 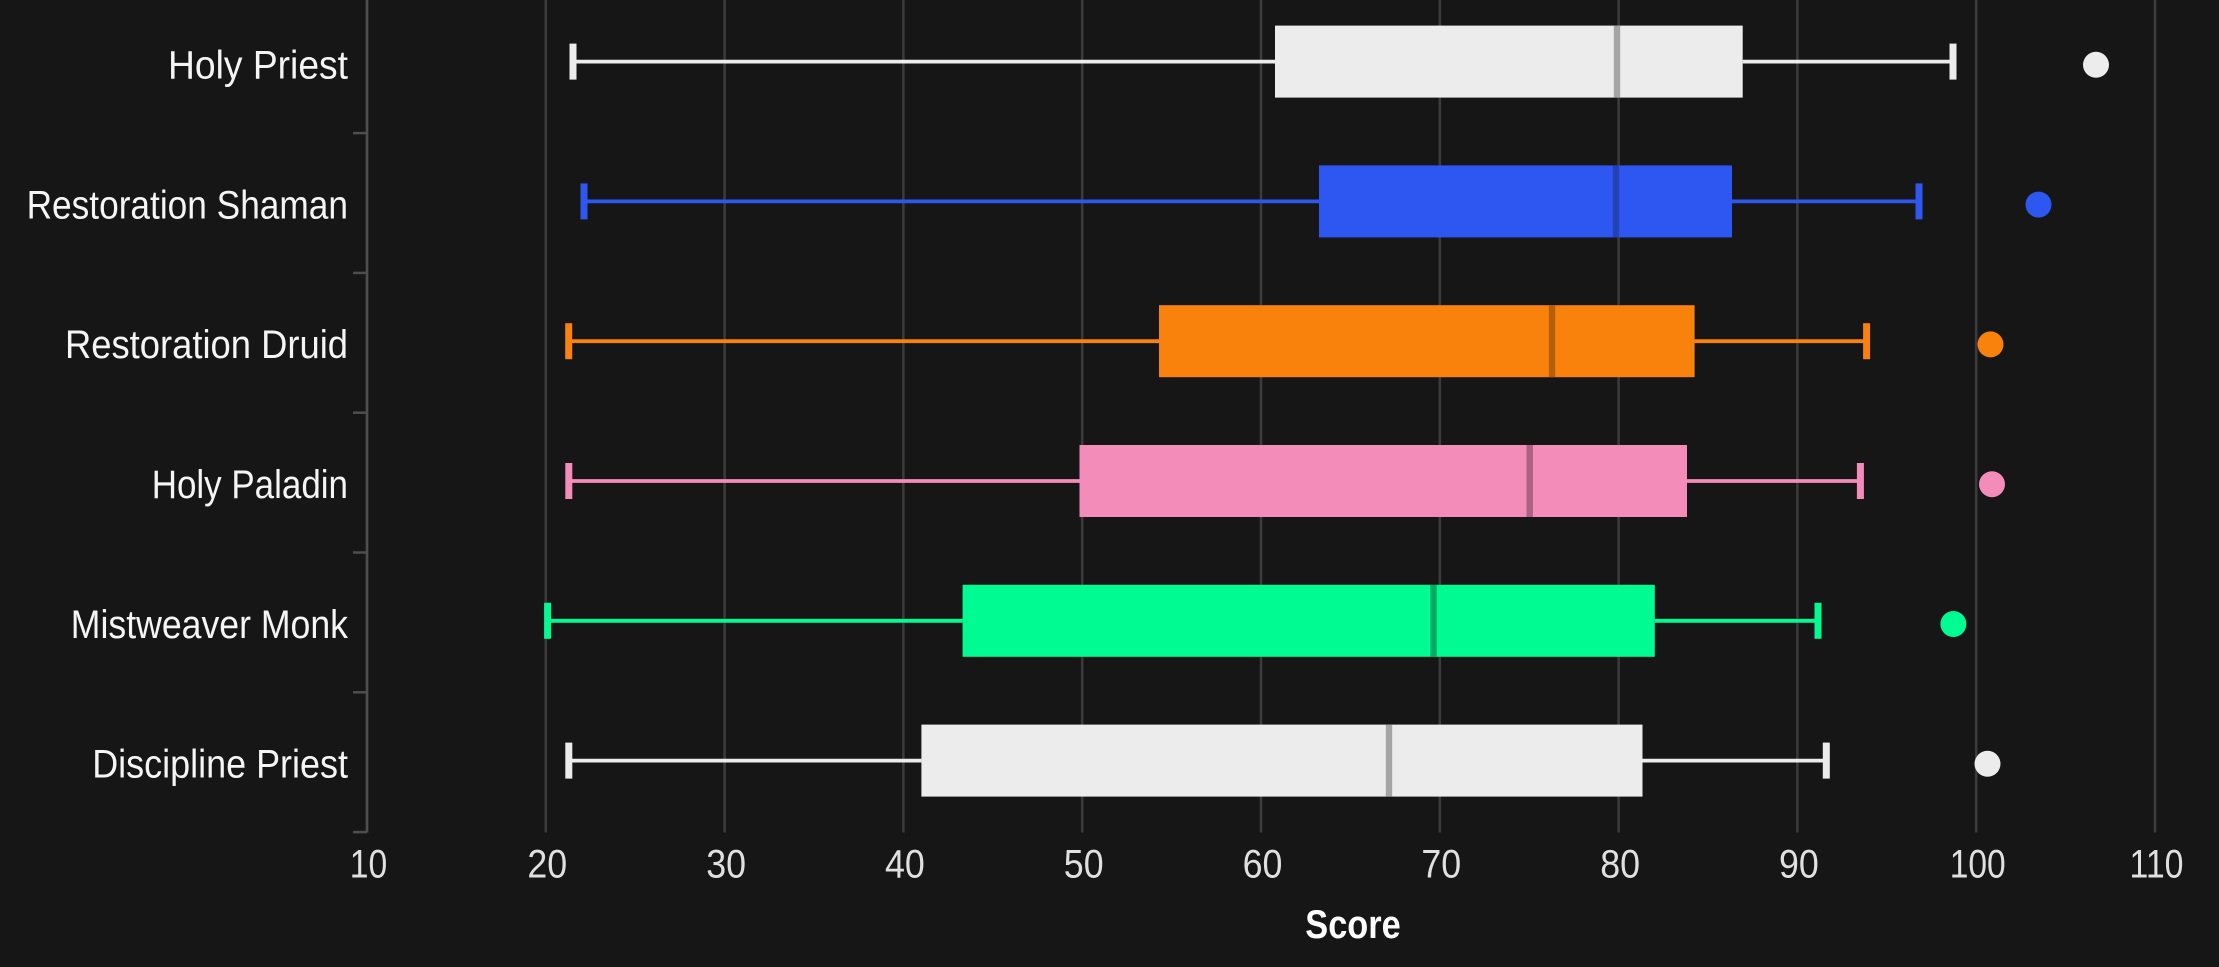 I want to click on svg-text: 20, so click(x=547, y=865).